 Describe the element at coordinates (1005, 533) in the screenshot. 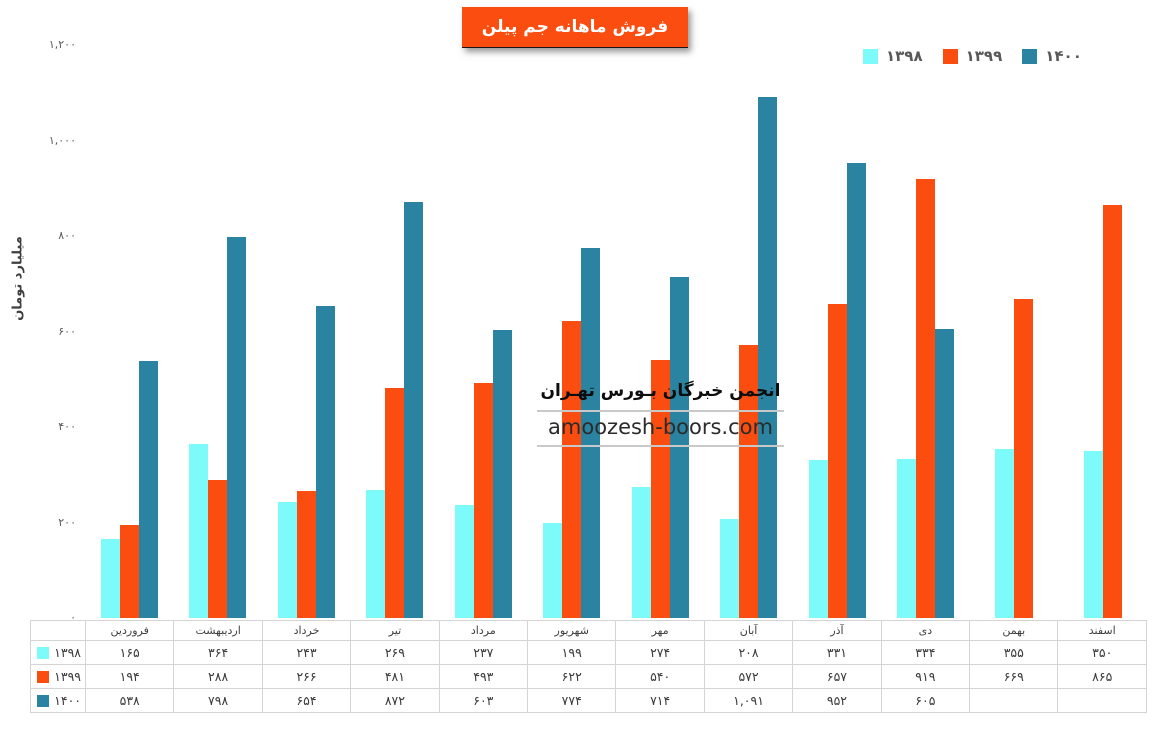

I see `bar-y1398-m11` at that location.